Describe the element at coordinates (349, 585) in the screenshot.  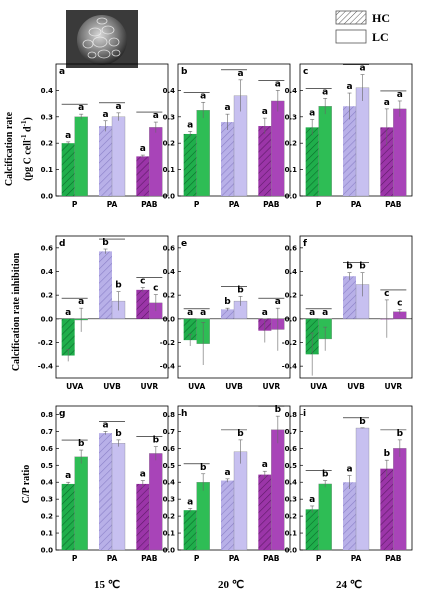
I see `column-label-24C: 24 ℃` at that location.